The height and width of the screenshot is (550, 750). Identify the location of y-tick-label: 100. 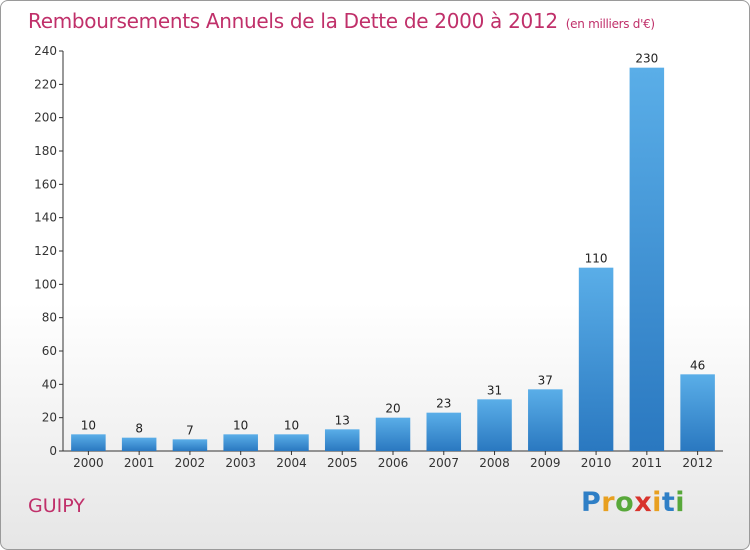
(45, 284).